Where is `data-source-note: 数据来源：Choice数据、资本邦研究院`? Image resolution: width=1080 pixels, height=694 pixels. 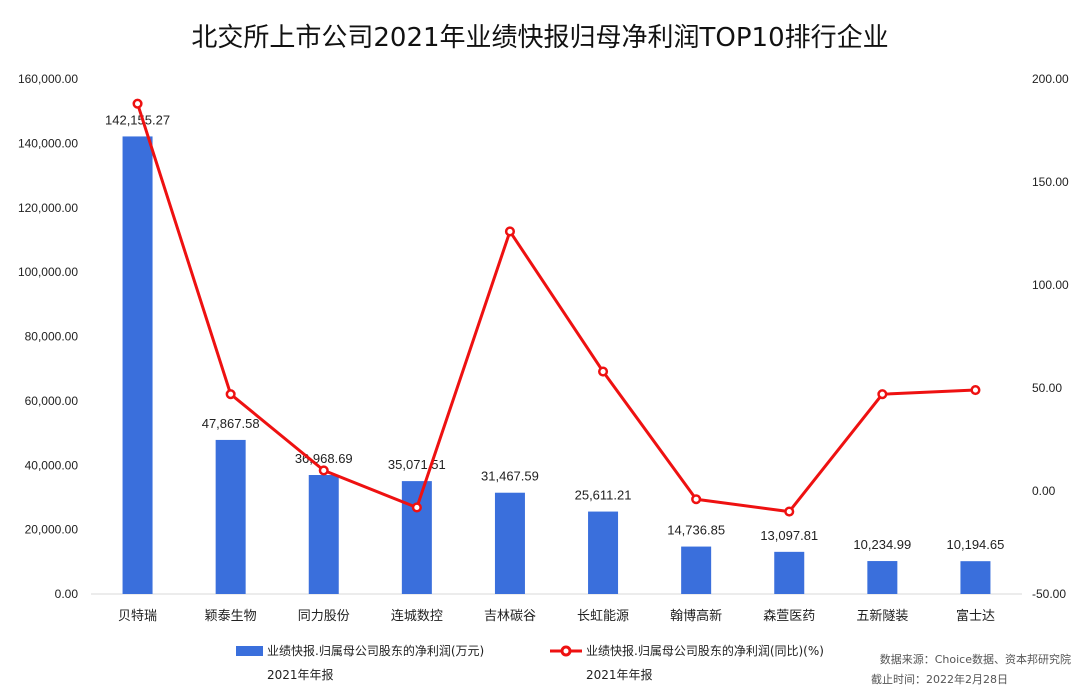
data-source-note: 数据来源：Choice数据、资本邦研究院 is located at coordinates (975, 659).